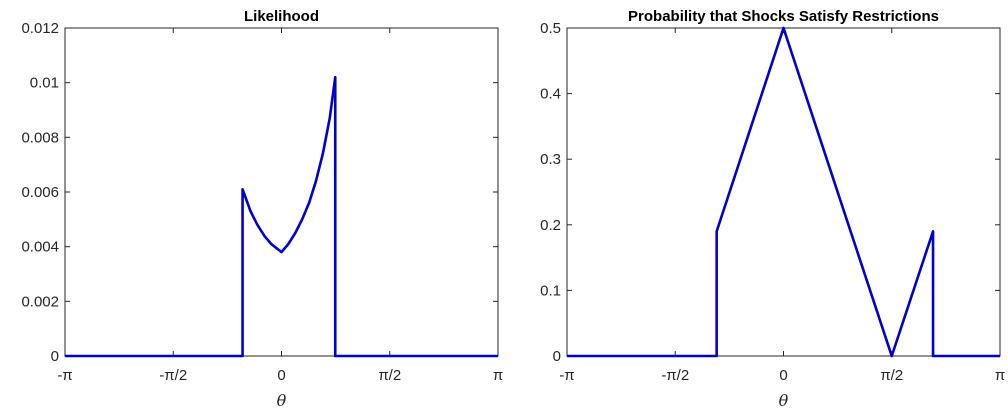 Image resolution: width=1008 pixels, height=414 pixels. What do you see at coordinates (40, 137) in the screenshot?
I see `y-tick-label: 0.008` at bounding box center [40, 137].